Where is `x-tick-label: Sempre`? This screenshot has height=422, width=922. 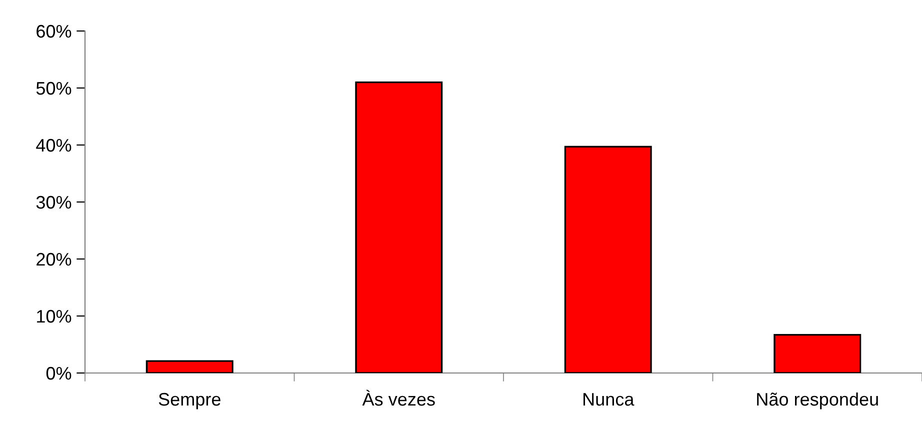 x-tick-label: Sempre is located at coordinates (189, 401).